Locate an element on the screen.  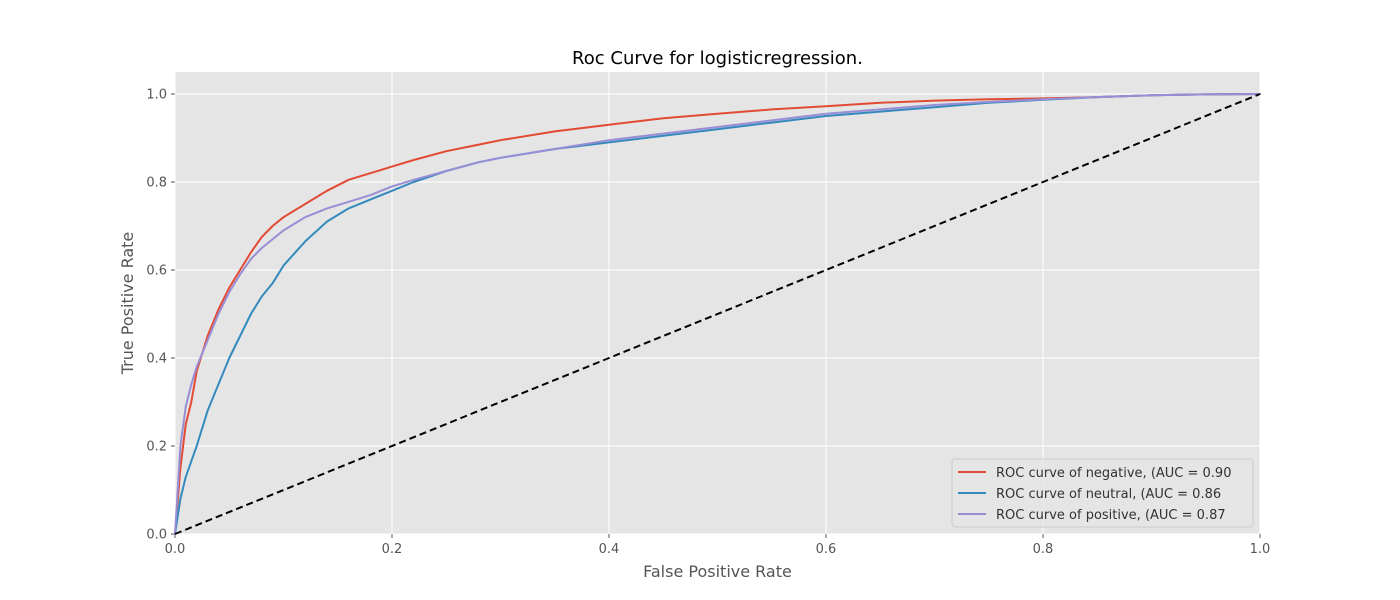
x-tick-label: 1.0 is located at coordinates (1260, 549).